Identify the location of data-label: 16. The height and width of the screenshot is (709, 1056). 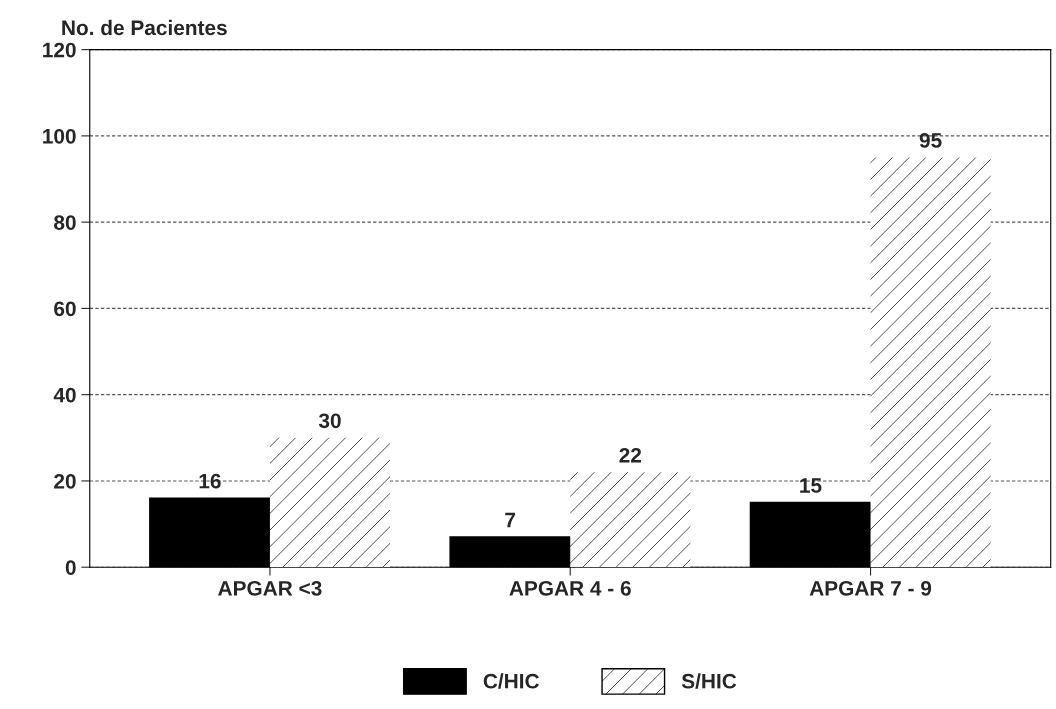
(210, 481).